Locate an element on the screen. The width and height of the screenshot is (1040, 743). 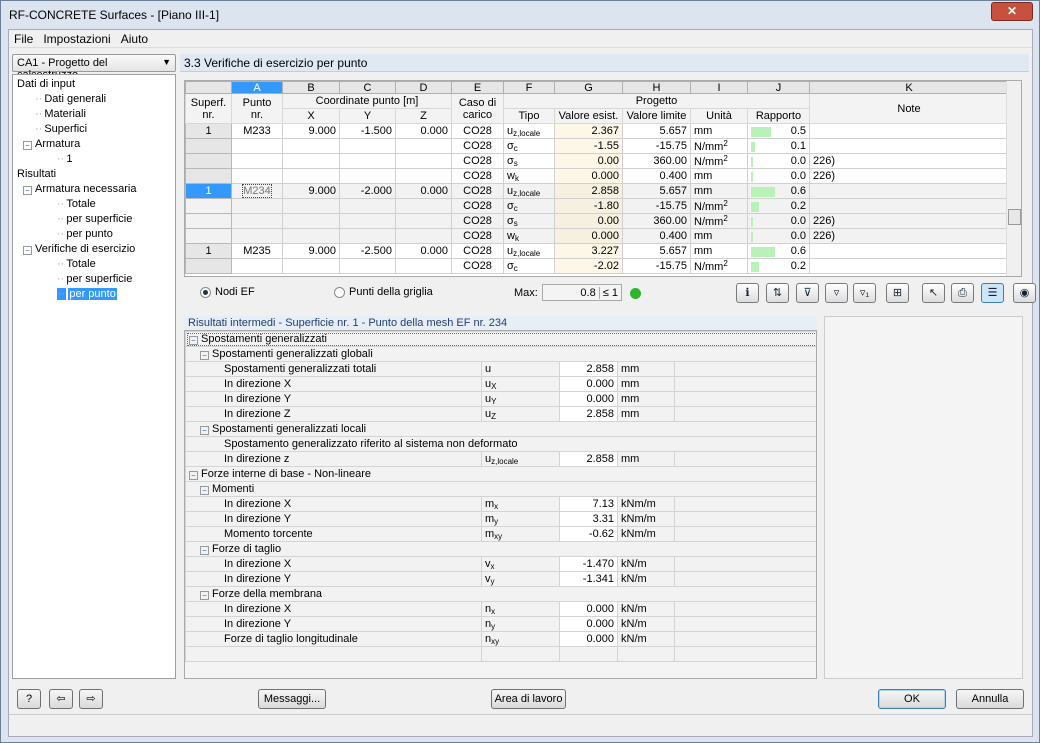
column-letter-e: E is located at coordinates (477, 87).